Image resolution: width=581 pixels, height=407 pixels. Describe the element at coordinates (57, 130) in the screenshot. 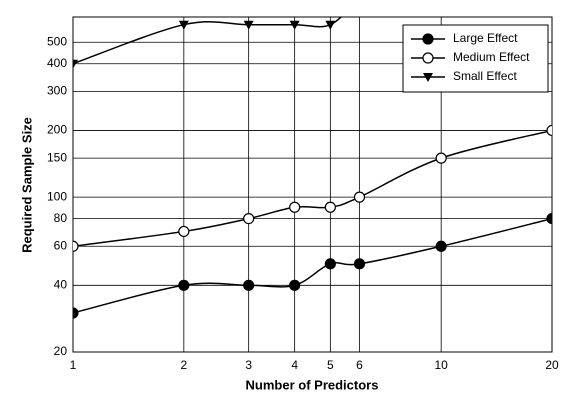

I see `y-tick-label: 200` at that location.